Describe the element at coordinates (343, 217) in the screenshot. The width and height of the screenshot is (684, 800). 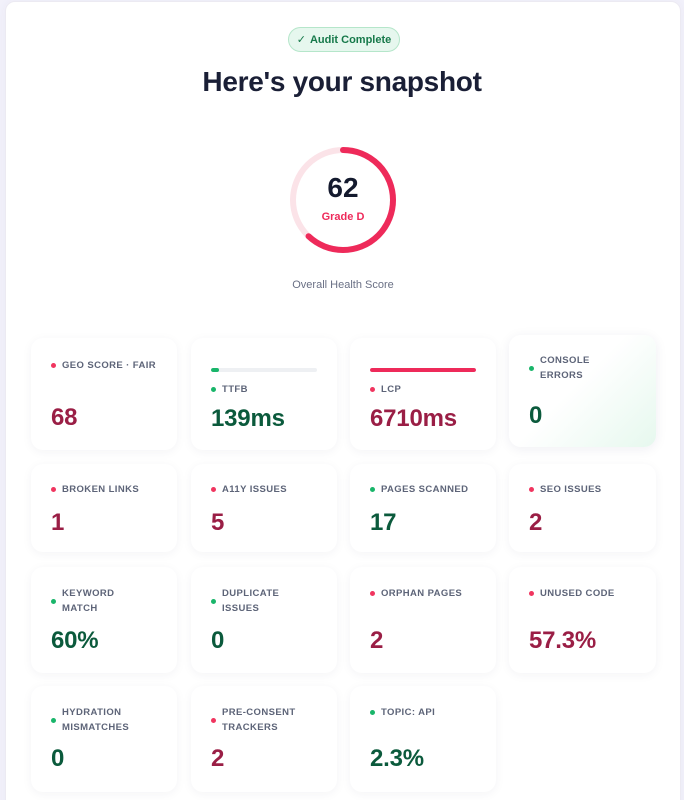
I see `health-score-grade: Grade D` at that location.